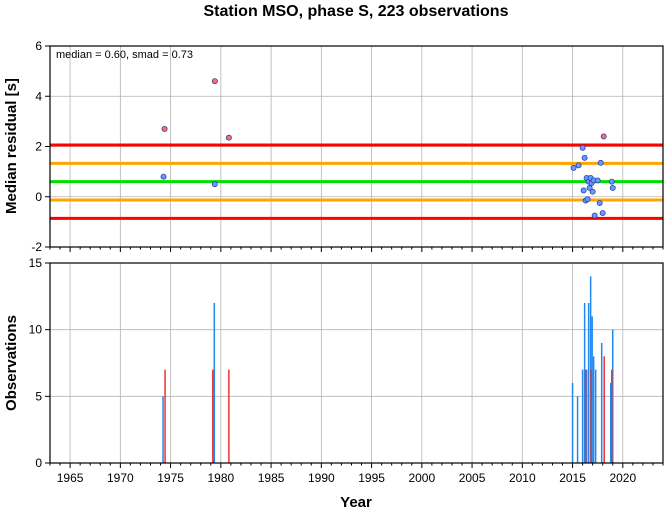  What do you see at coordinates (472, 478) in the screenshot?
I see `x-tick-label: 2005` at bounding box center [472, 478].